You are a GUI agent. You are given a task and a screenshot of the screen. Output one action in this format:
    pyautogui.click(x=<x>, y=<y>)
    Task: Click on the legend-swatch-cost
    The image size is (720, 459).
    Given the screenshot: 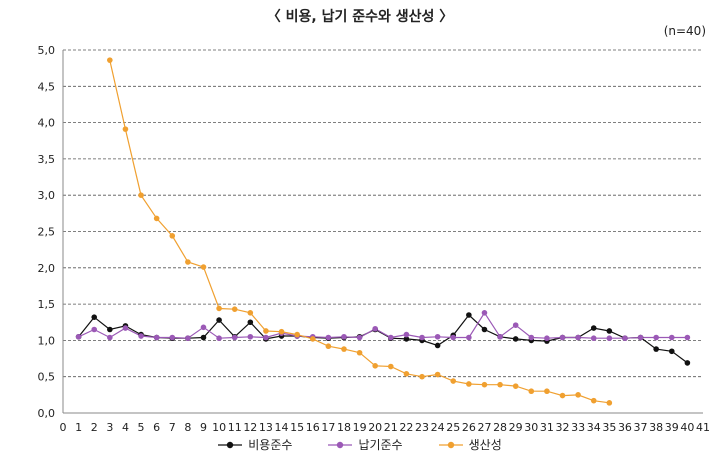 What is the action you would take?
    pyautogui.click(x=230, y=444)
    